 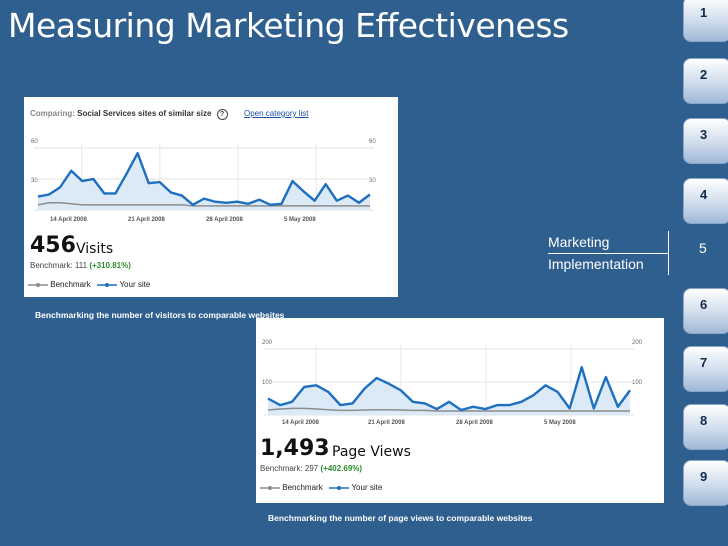 What do you see at coordinates (53, 245) in the screenshot?
I see `visits-count: 456` at bounding box center [53, 245].